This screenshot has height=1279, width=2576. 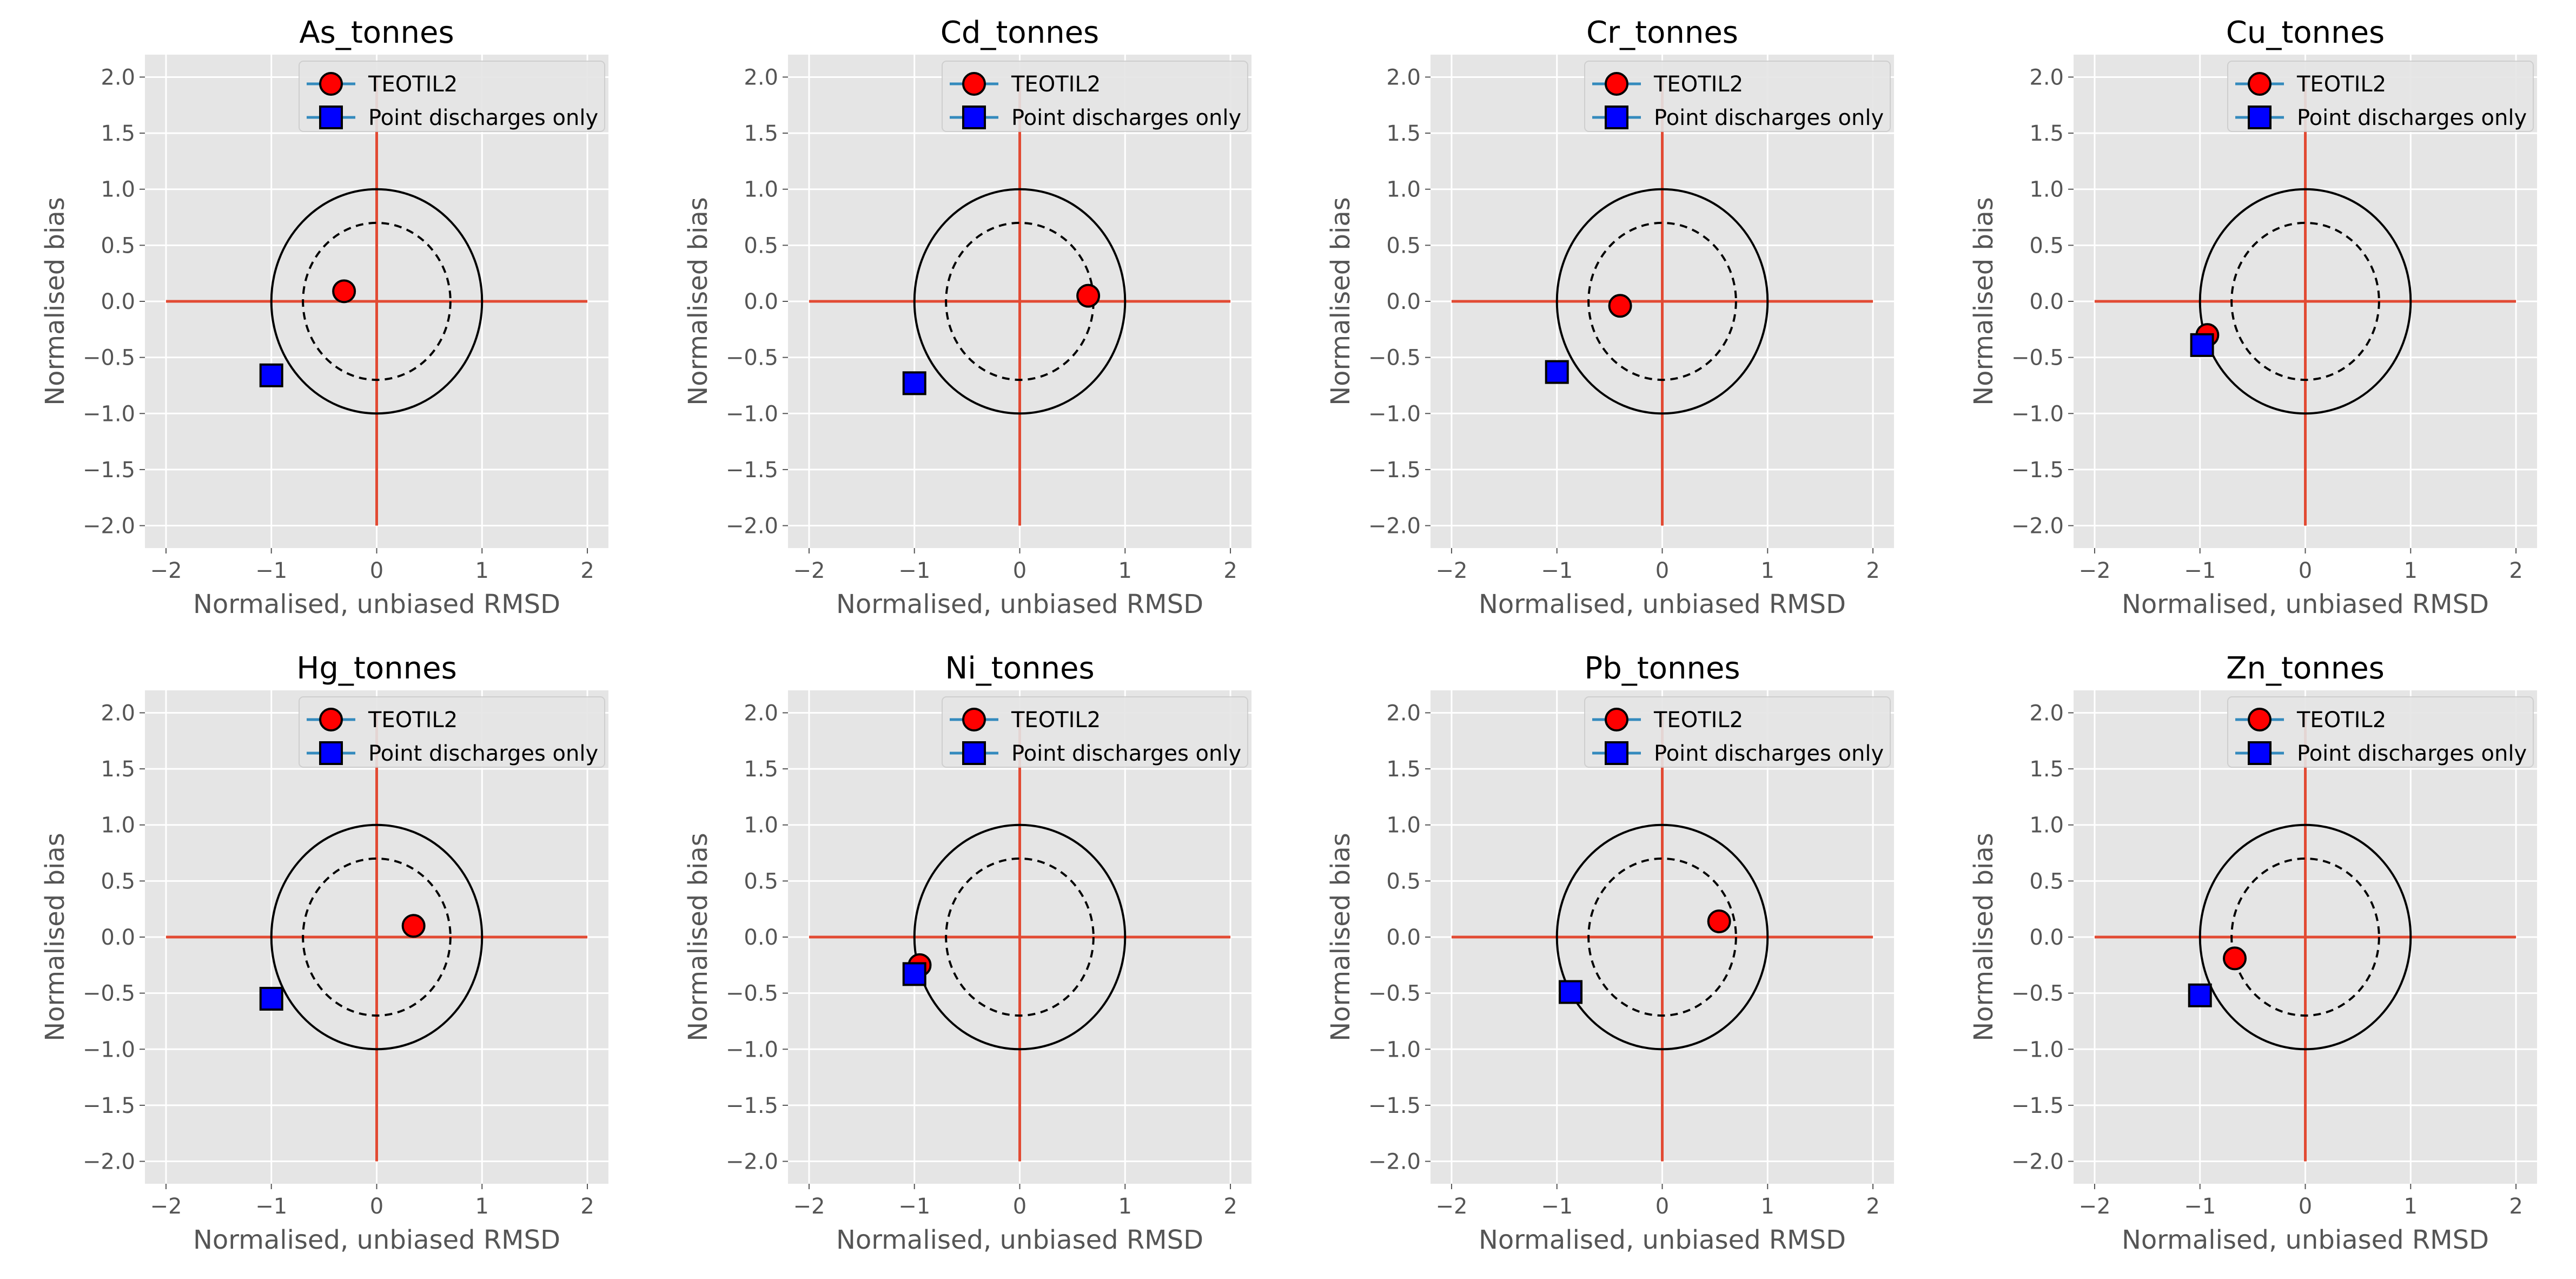 I want to click on subplot-title: Cd_tonnes, so click(x=1020, y=32).